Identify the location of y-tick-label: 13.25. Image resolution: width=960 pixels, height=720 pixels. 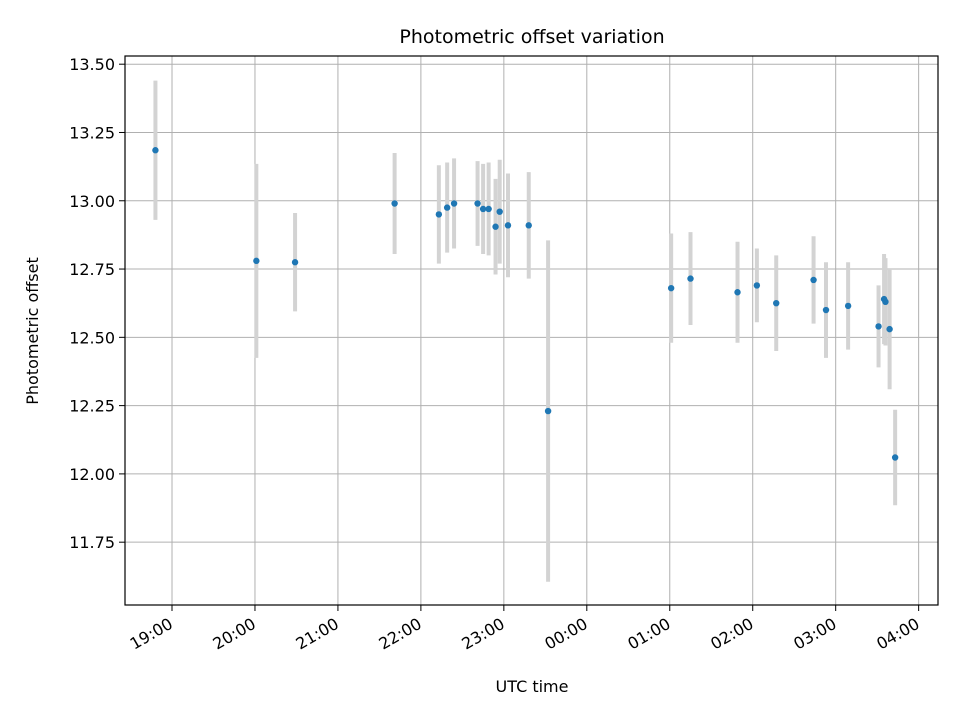
(92, 132).